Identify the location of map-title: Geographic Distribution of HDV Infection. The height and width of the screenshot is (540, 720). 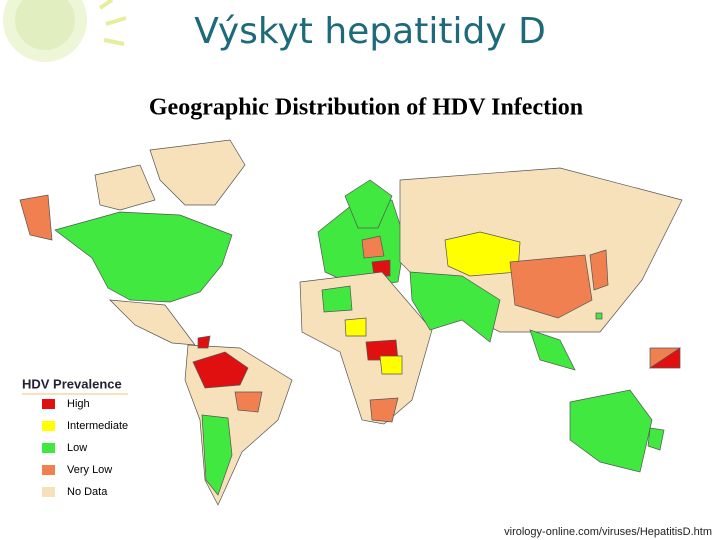
(366, 108).